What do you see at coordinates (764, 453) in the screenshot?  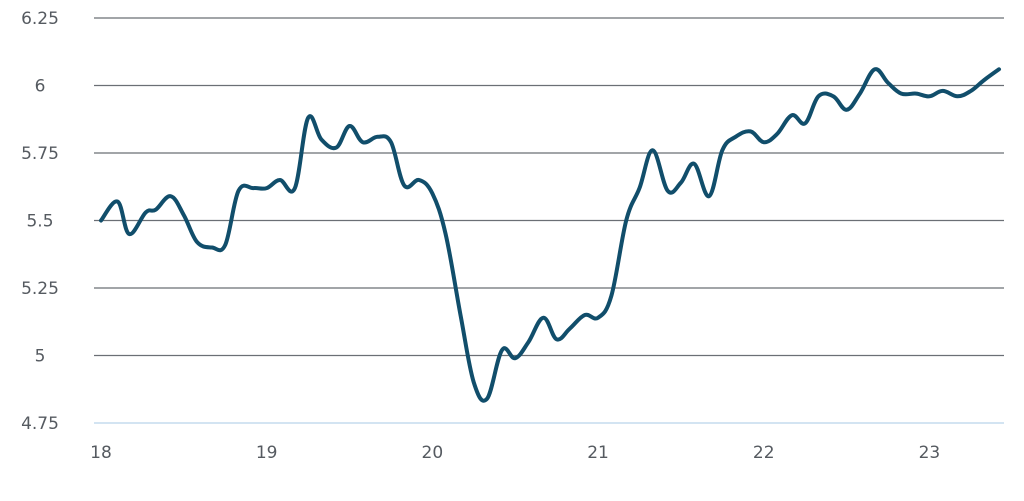 I see `x-tick-label: 22` at bounding box center [764, 453].